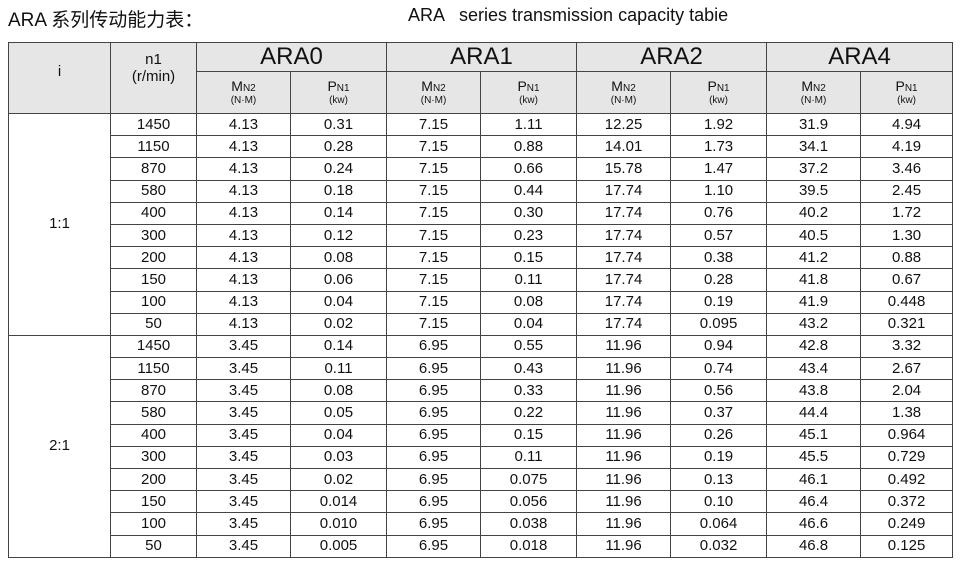 The image size is (960, 562). Describe the element at coordinates (338, 391) in the screenshot. I see `cell: 0.08` at that location.